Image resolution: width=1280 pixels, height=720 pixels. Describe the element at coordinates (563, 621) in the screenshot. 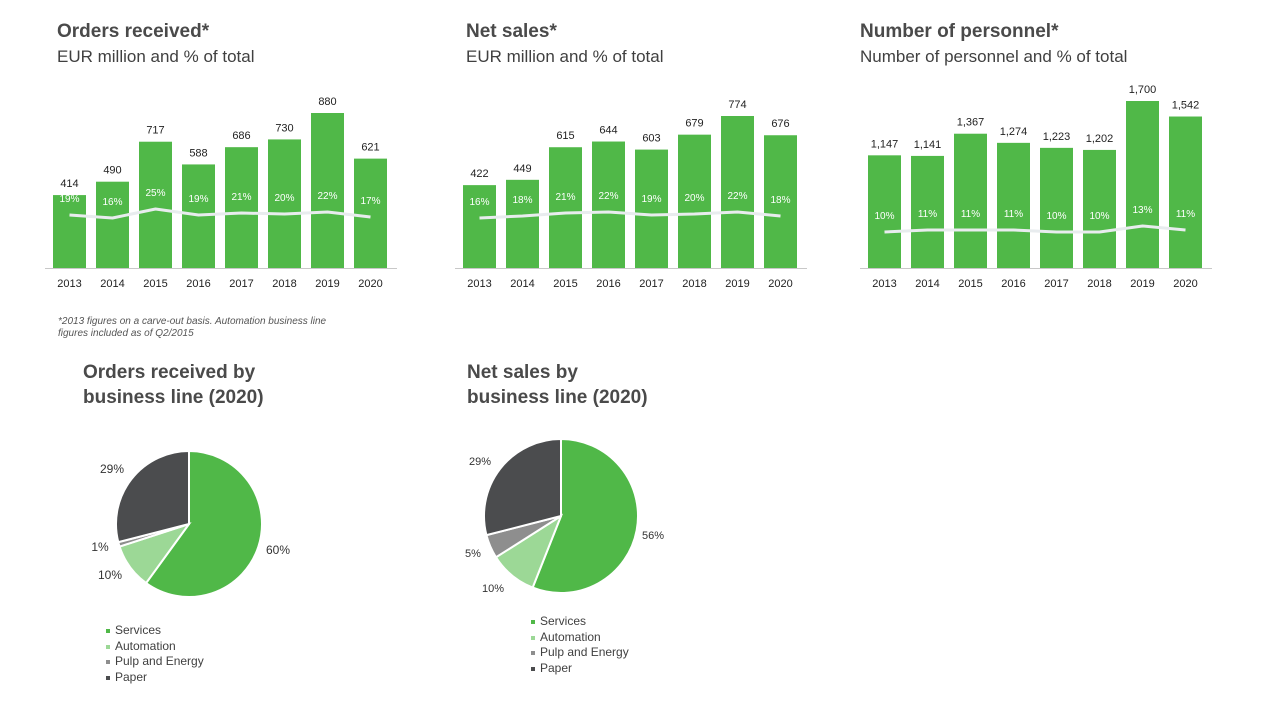

I see `legend-label: Services` at that location.